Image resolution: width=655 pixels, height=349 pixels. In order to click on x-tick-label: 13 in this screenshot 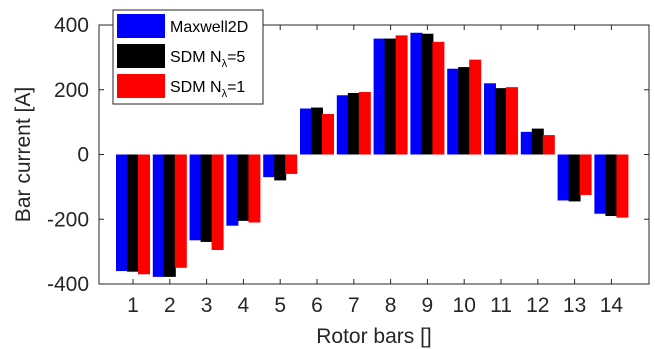, I will do `click(574, 305)`.